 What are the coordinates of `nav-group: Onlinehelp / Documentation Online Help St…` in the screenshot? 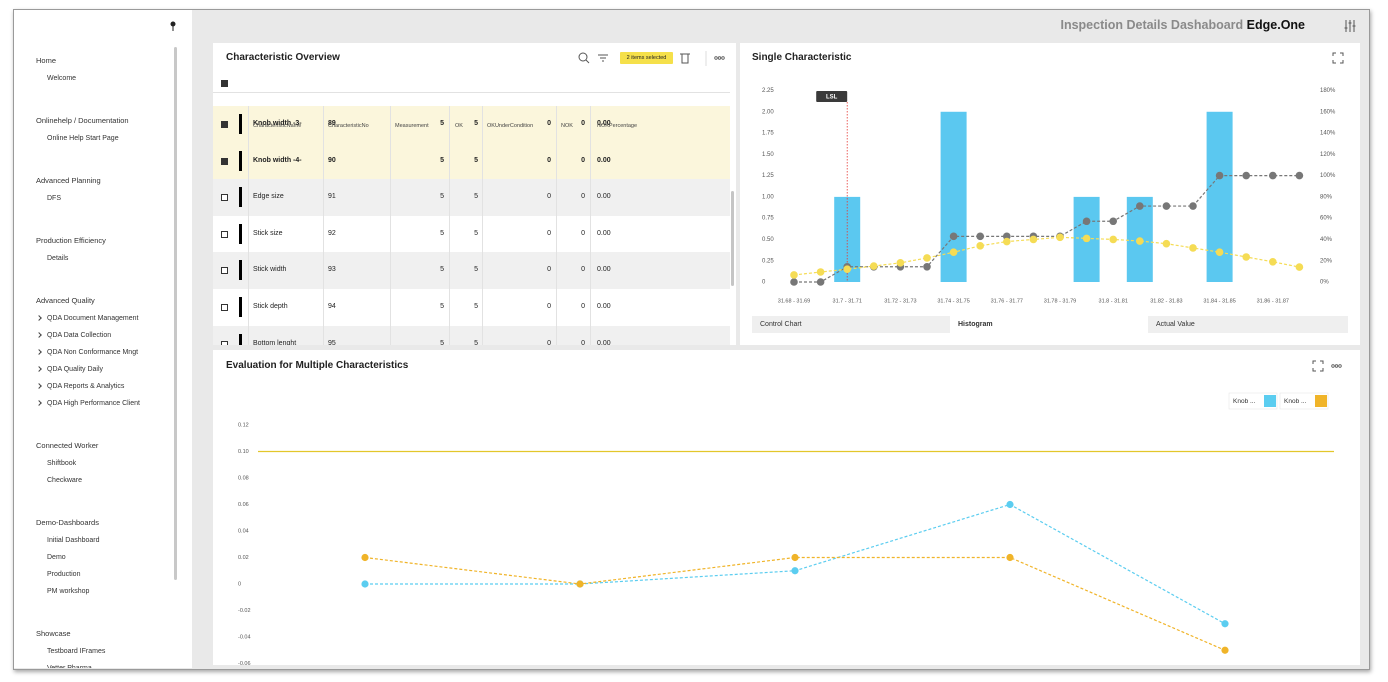 It's located at (94, 129).